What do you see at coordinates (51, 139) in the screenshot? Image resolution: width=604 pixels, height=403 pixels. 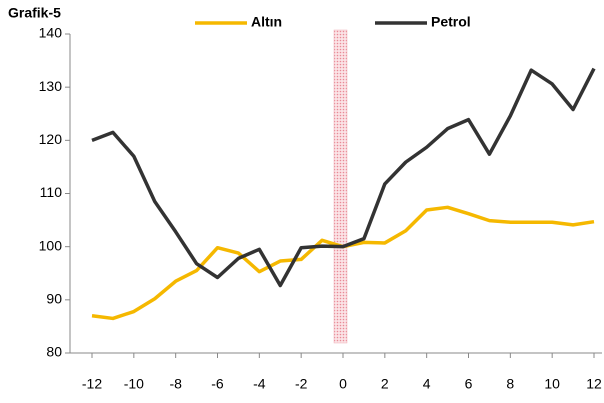 I see `y-tick-label: 120` at bounding box center [51, 139].